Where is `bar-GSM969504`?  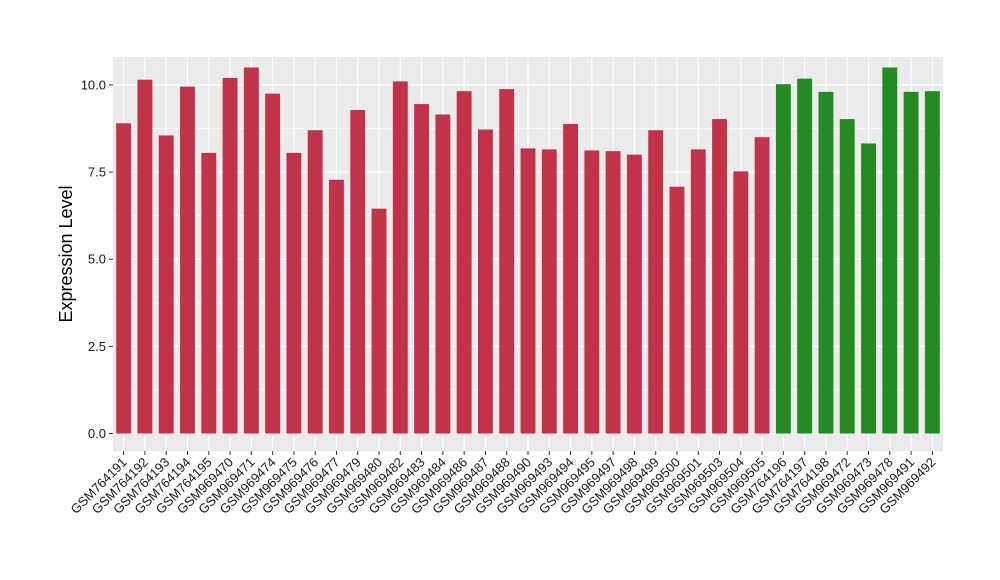
bar-GSM969504 is located at coordinates (741, 302).